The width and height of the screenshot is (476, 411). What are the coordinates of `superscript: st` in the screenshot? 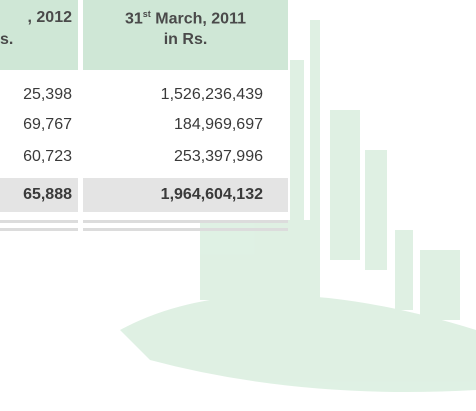 It's located at (146, 14).